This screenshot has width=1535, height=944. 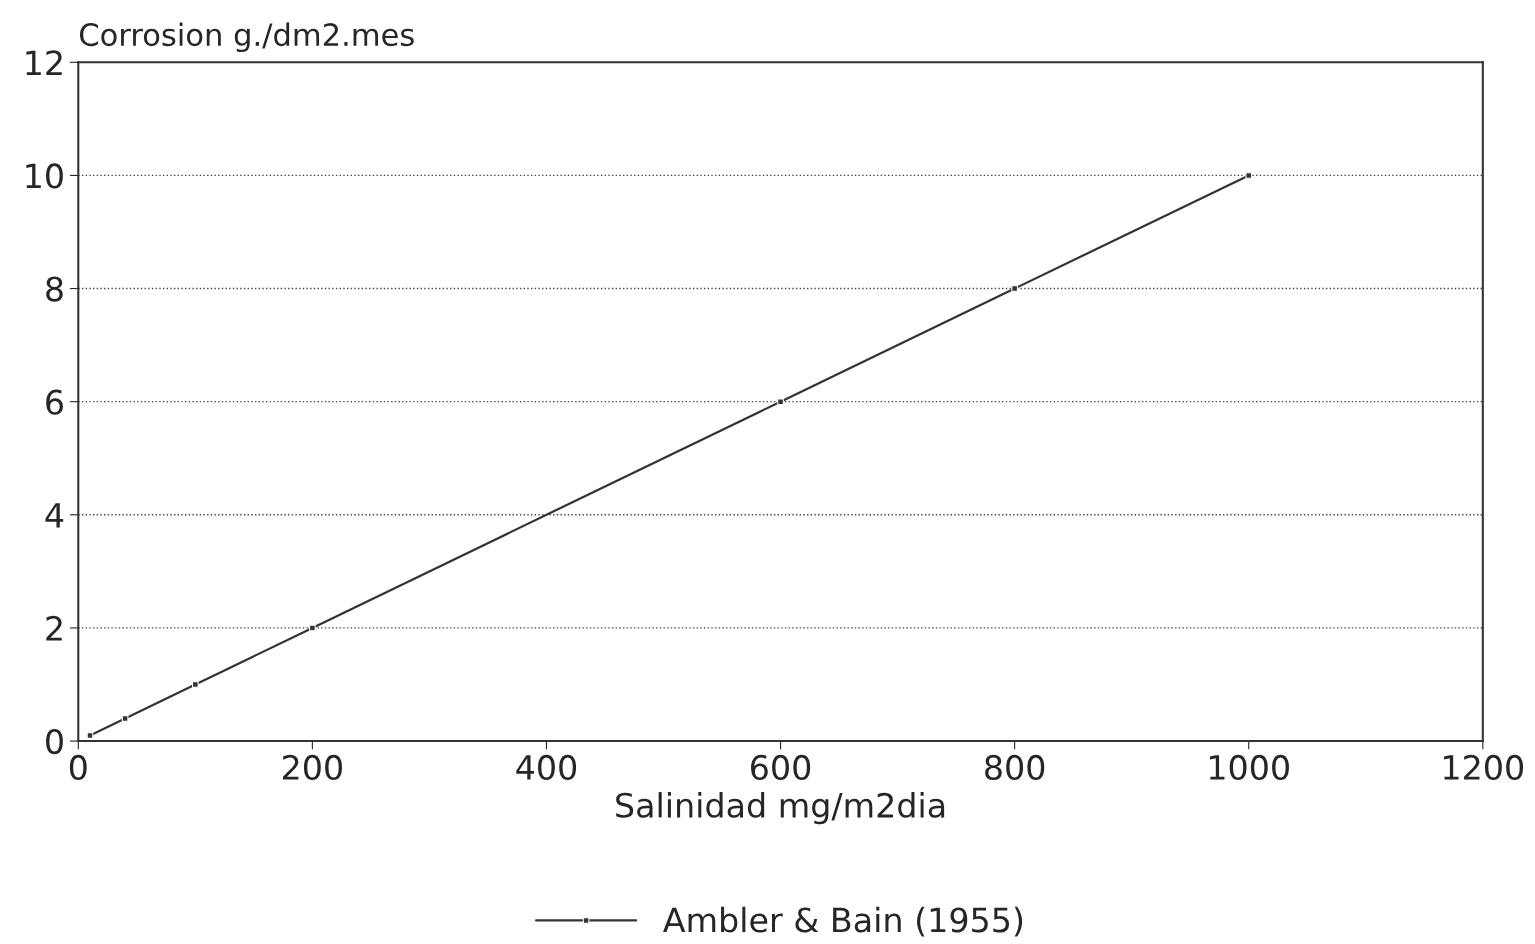 What do you see at coordinates (312, 767) in the screenshot?
I see `x-tick-label: 200` at bounding box center [312, 767].